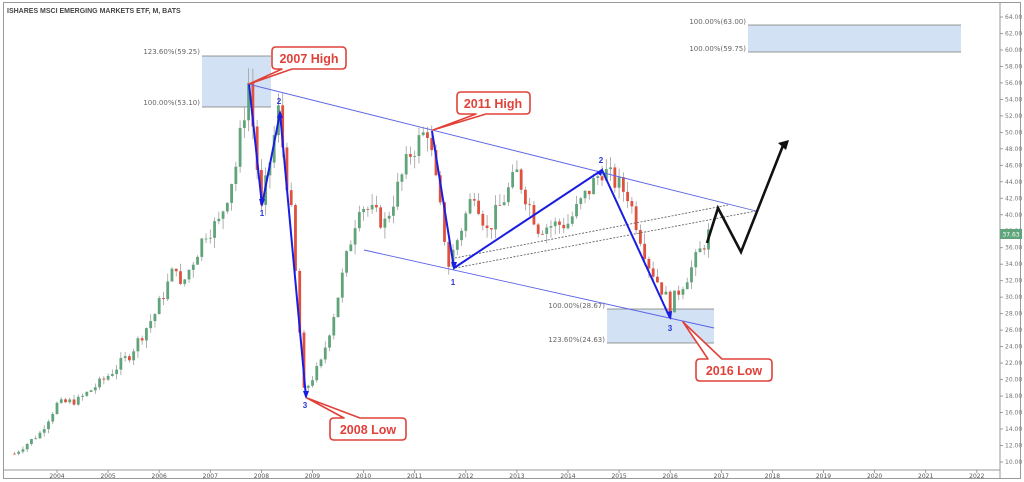 The width and height of the screenshot is (1024, 482). I want to click on y-tick-label: 30.00, so click(1013, 297).